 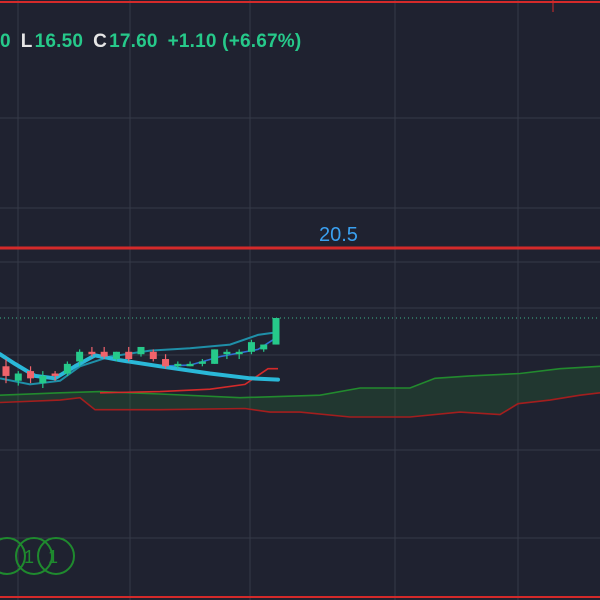 What do you see at coordinates (300, 382) in the screenshot?
I see `leading-span-a-line` at bounding box center [300, 382].